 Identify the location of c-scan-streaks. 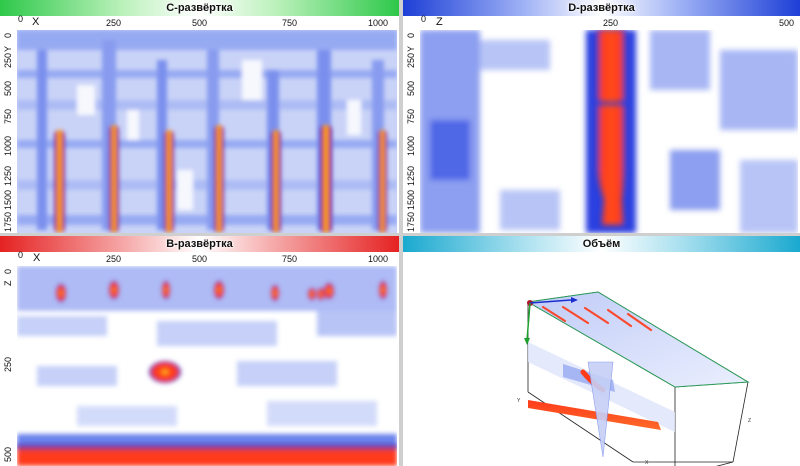
(220, 179).